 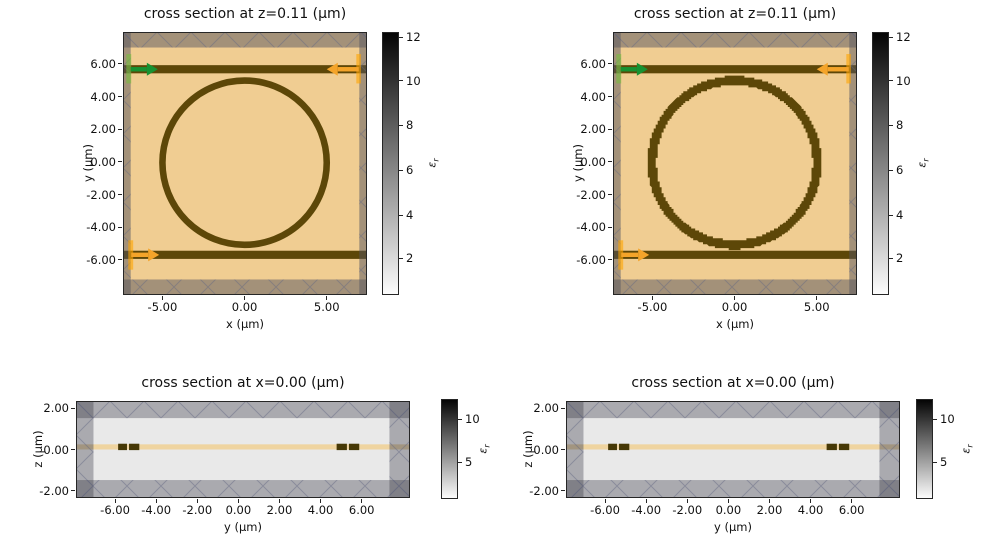 I want to click on x-tick-label: 4.00, so click(x=320, y=510).